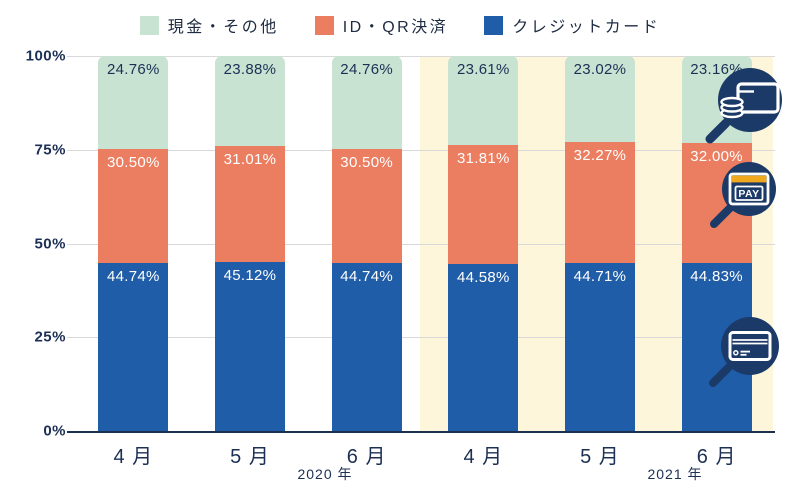  I want to click on year-label-2020: 2020 年, so click(325, 474).